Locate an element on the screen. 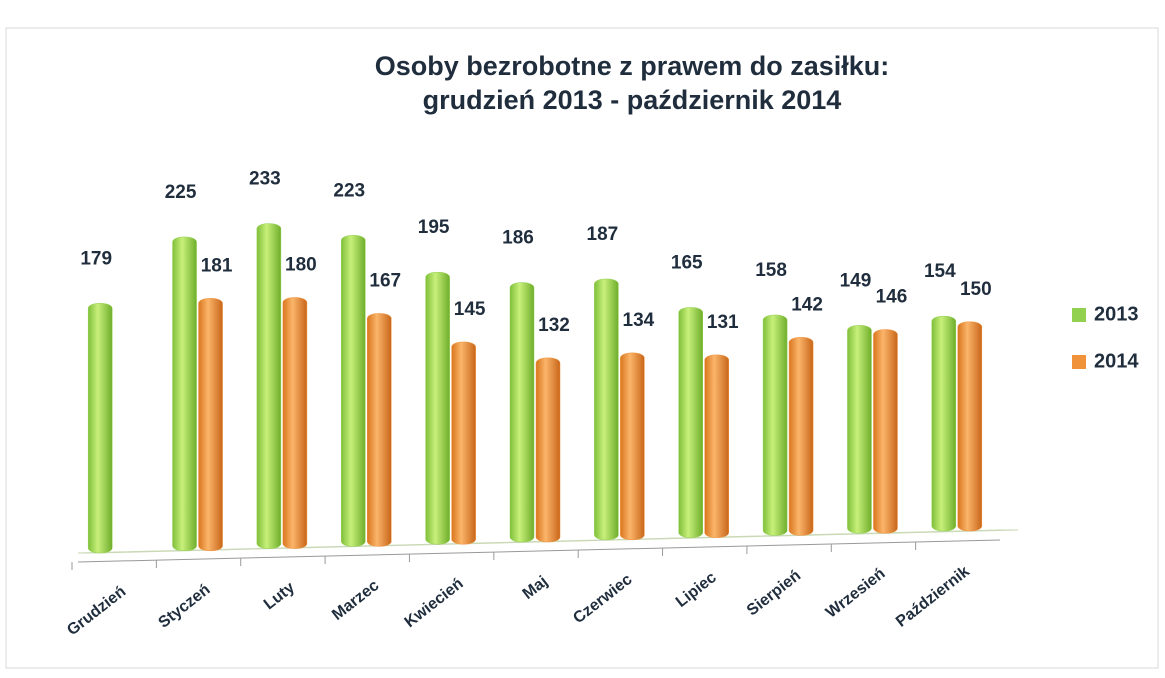  chart-subtitle: grudzień 2013 - październik 2014 is located at coordinates (632, 100).